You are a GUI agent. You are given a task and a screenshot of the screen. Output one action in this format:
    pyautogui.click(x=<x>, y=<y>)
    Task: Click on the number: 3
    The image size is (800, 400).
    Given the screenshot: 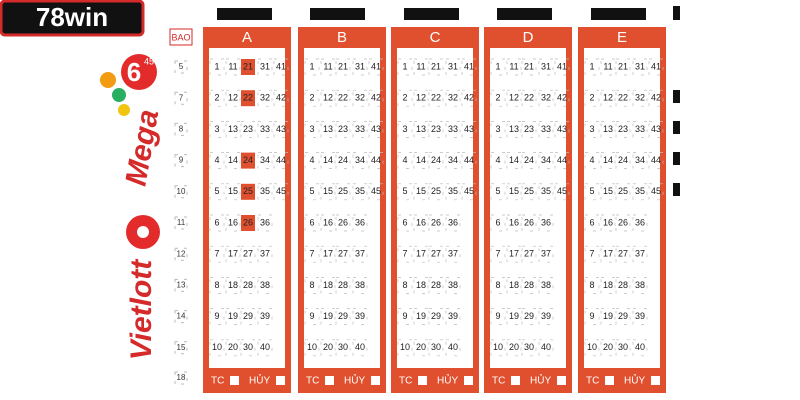 What is the action you would take?
    pyautogui.click(x=591, y=129)
    